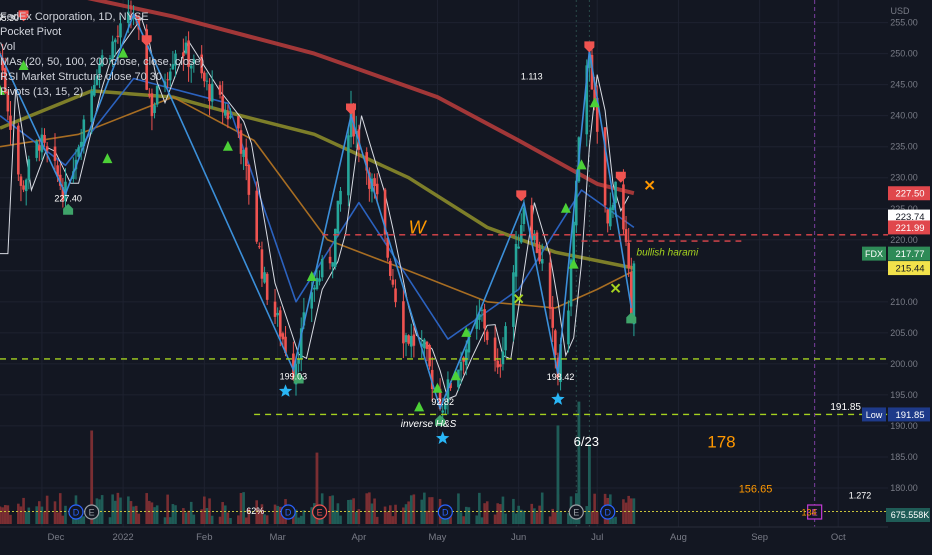 Image resolution: width=932 pixels, height=555 pixels. What do you see at coordinates (123, 537) in the screenshot?
I see `time-tick-label: 2022` at bounding box center [123, 537].